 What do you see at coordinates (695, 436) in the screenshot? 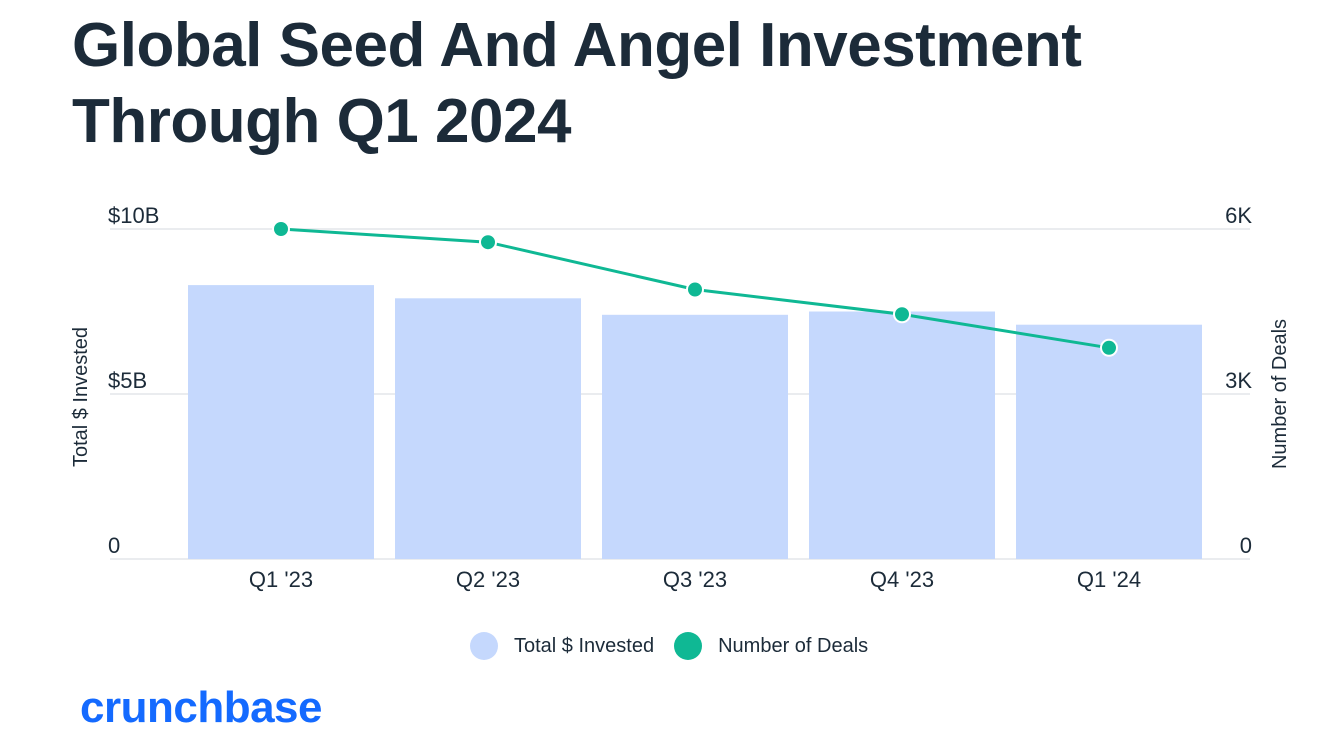
I see `bar-q323` at bounding box center [695, 436].